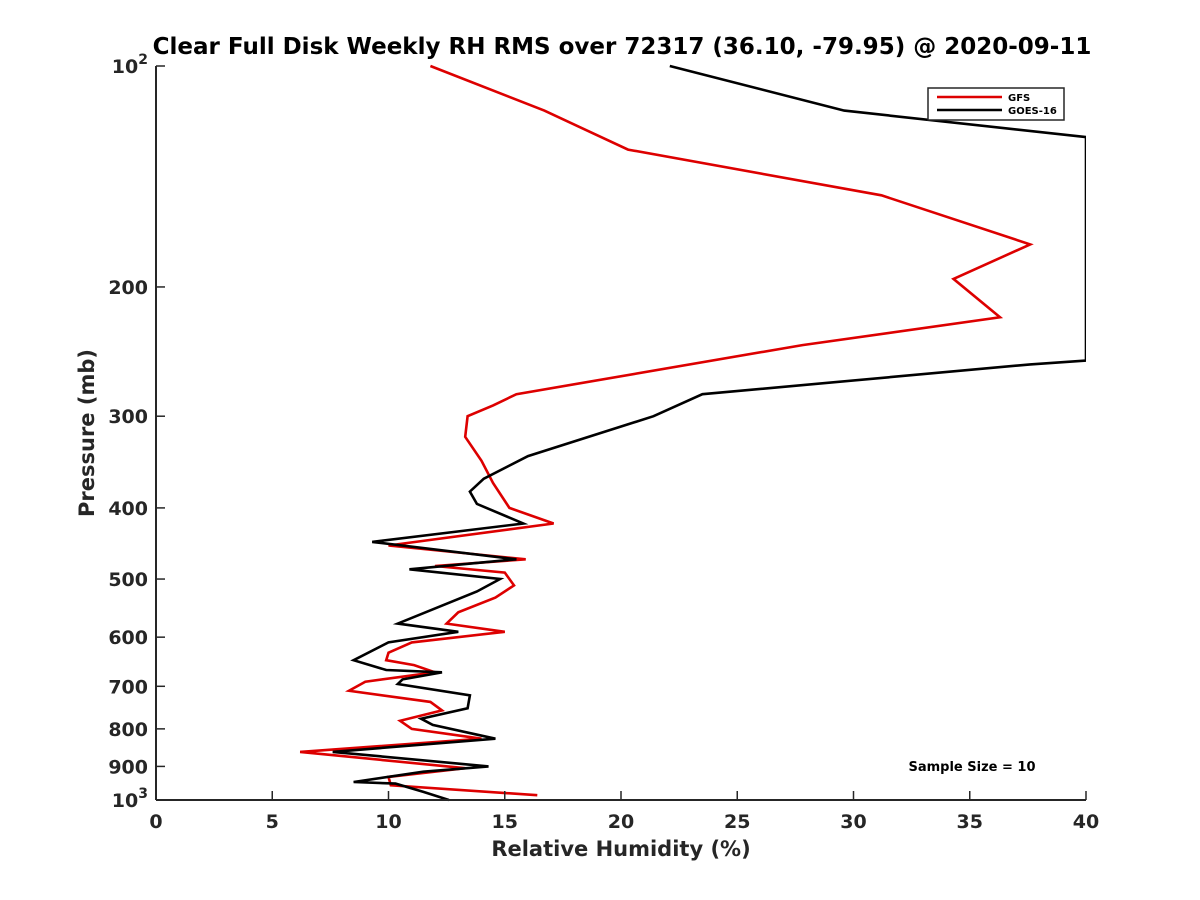  Describe the element at coordinates (737, 822) in the screenshot. I see `x-tick-label: 25` at that location.